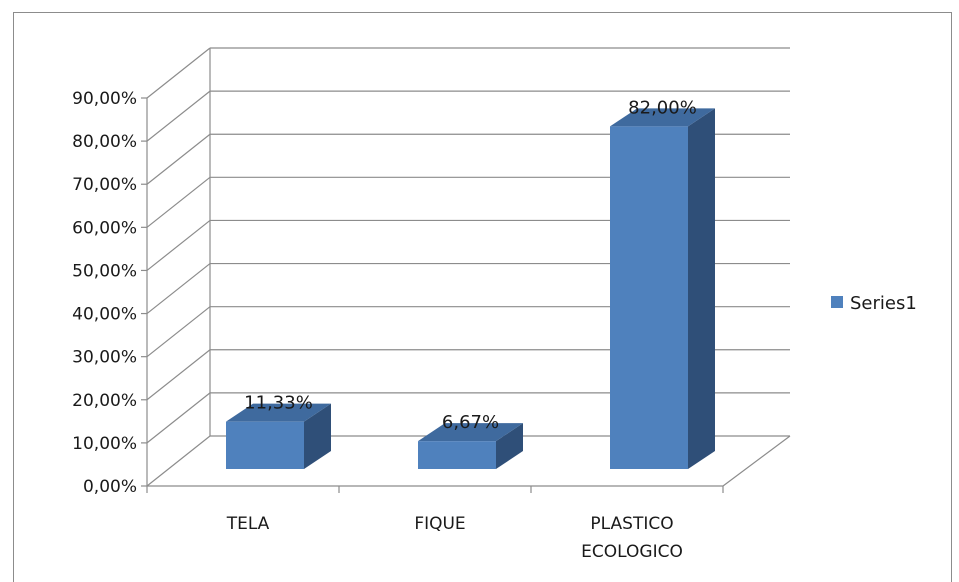 This screenshot has height=582, width=959. What do you see at coordinates (104, 271) in the screenshot?
I see `y-tick-label: 50,00%` at bounding box center [104, 271].